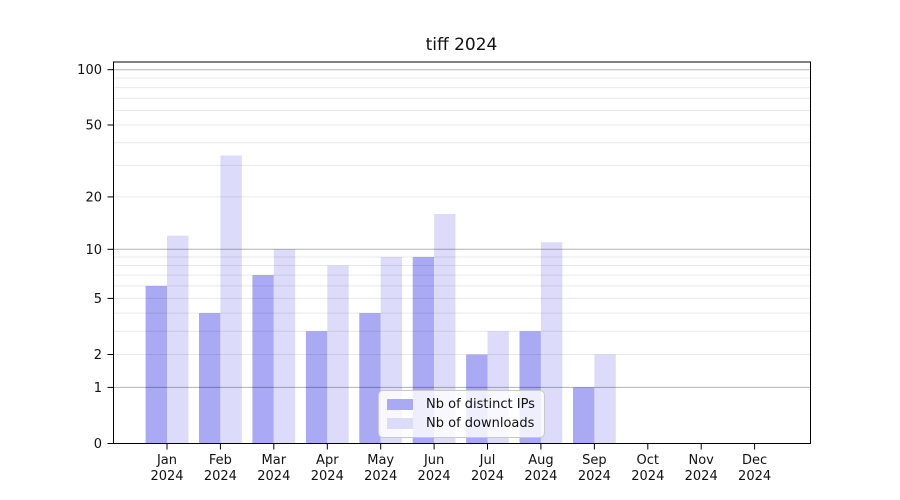 The width and height of the screenshot is (900, 500). What do you see at coordinates (433, 460) in the screenshot?
I see `x-tick-label-month-jun: Jun` at bounding box center [433, 460].